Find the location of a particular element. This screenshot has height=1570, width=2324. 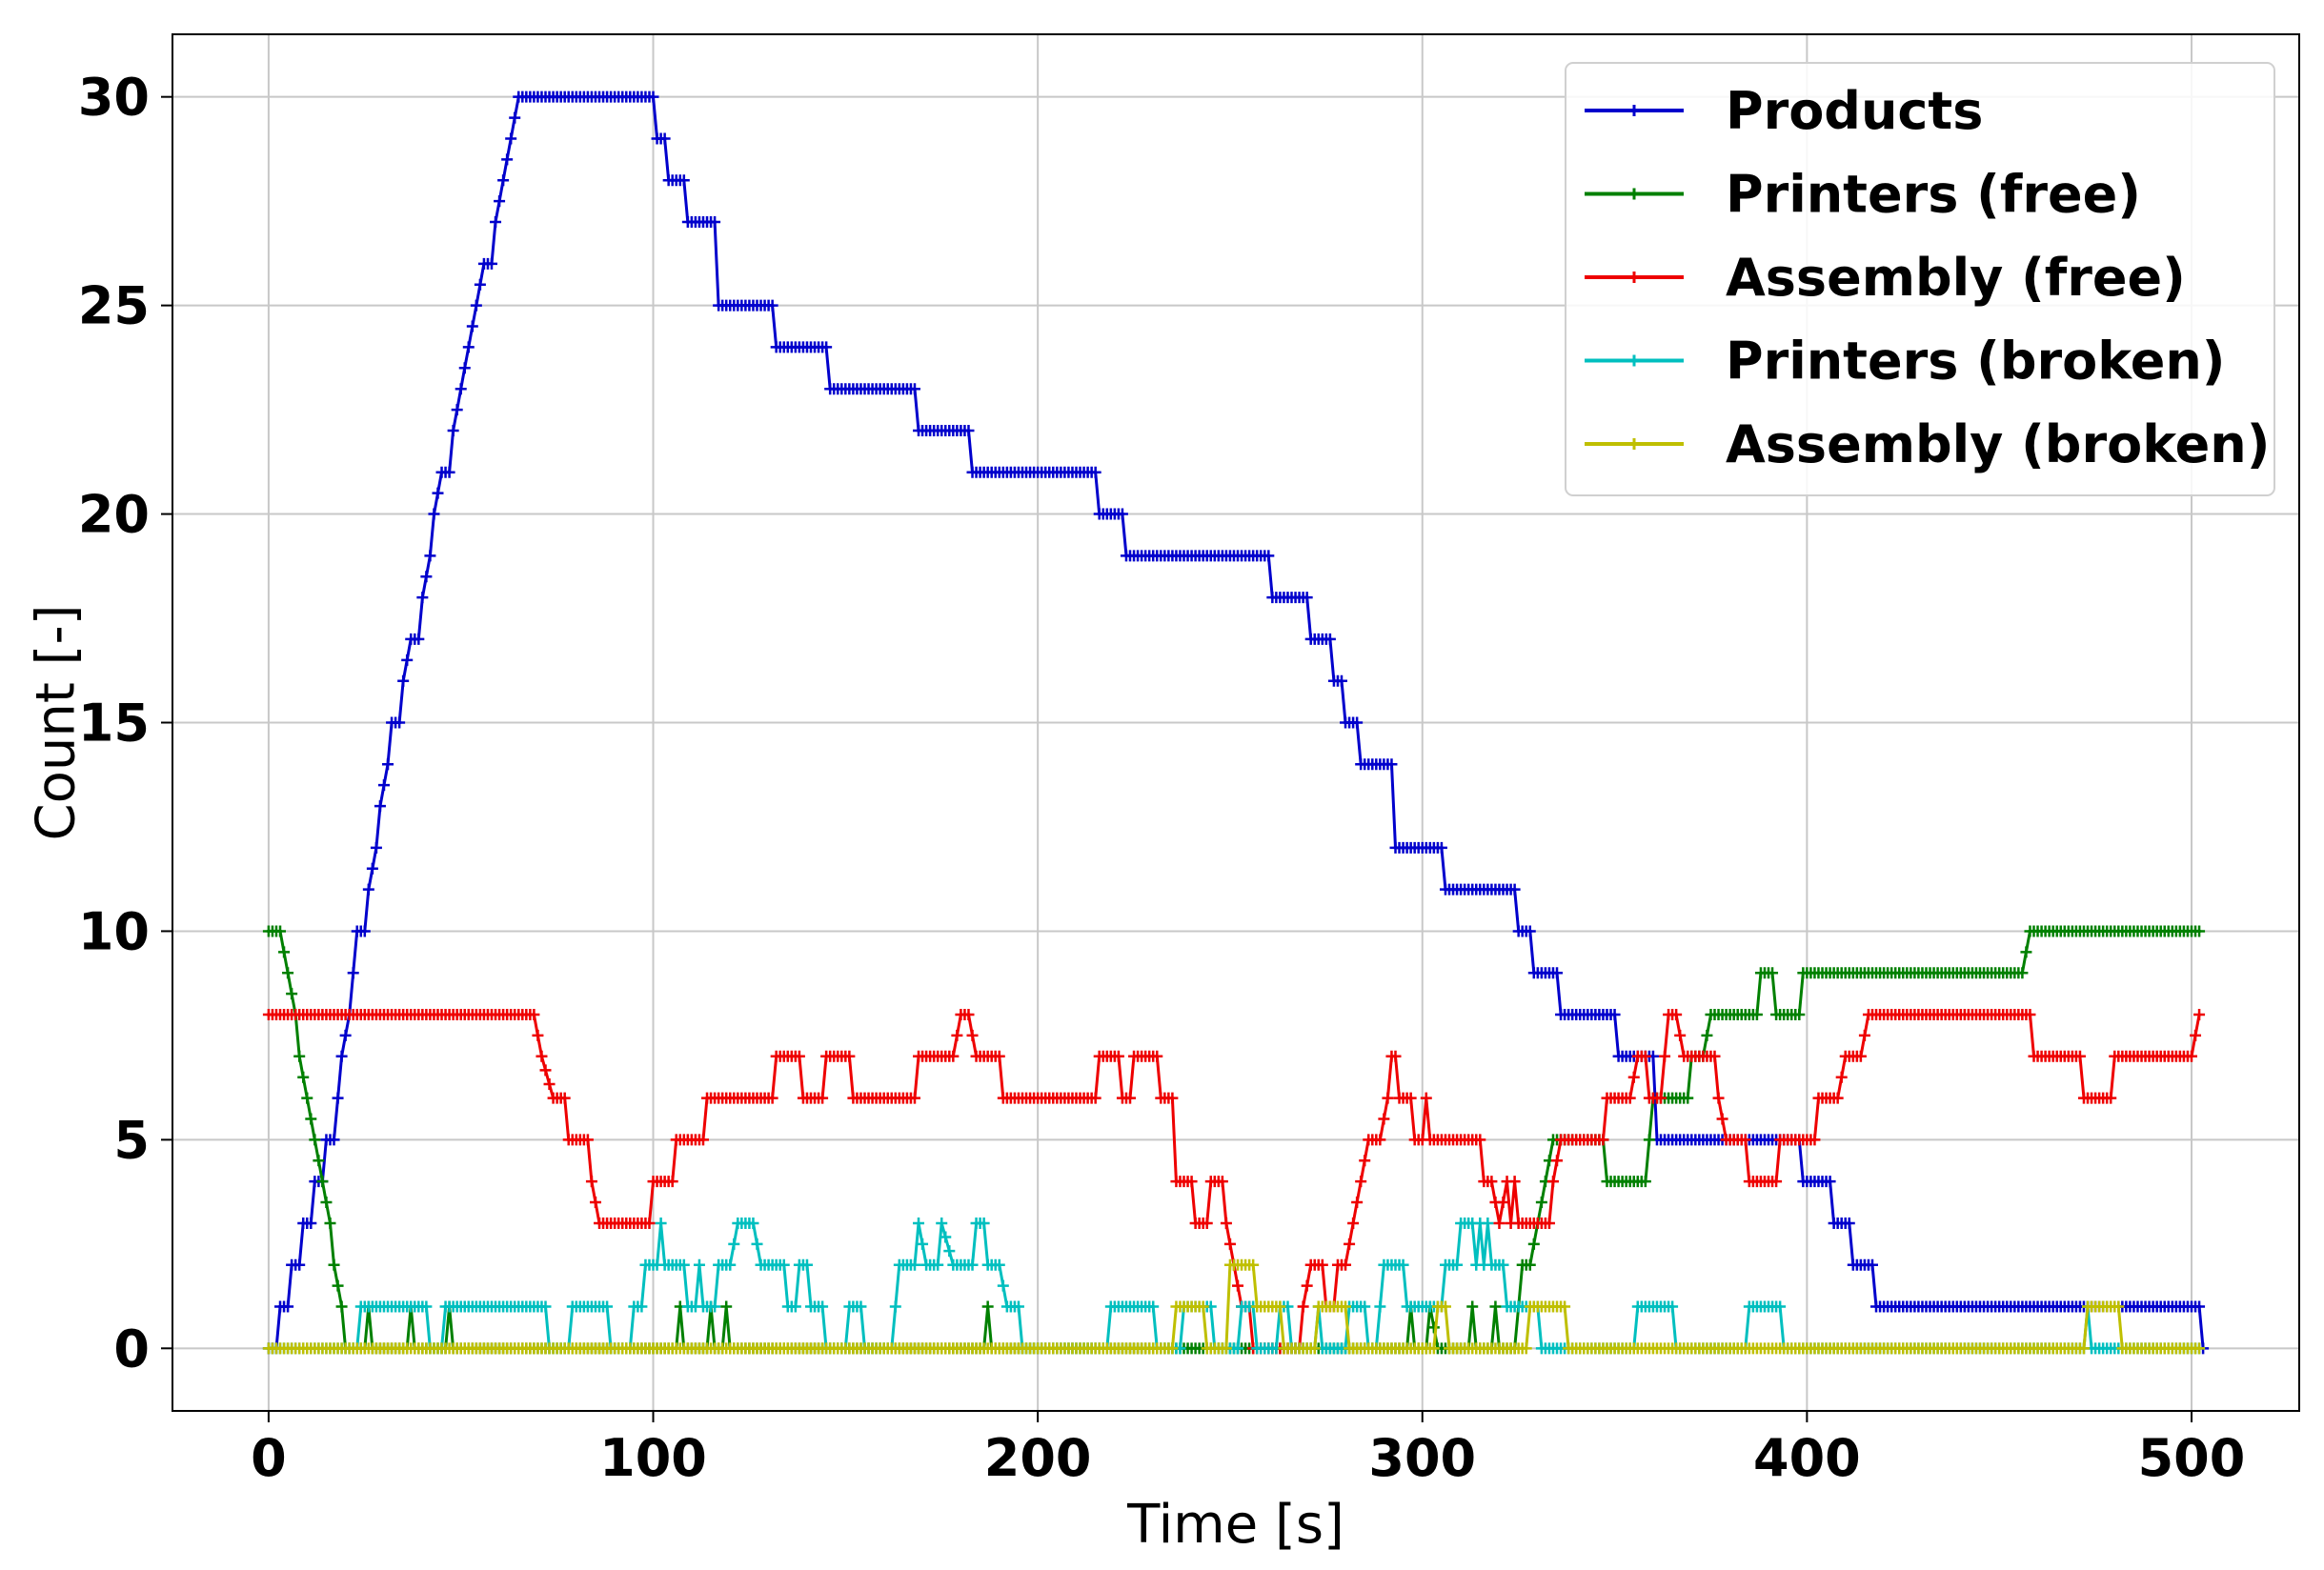

legend-marker is located at coordinates (1634, 277).